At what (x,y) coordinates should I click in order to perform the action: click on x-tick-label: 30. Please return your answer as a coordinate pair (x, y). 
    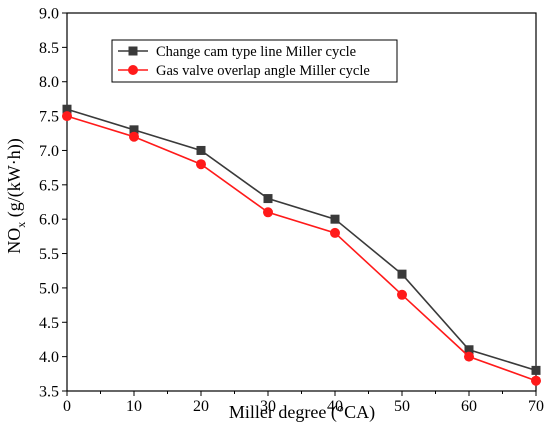
    Looking at the image, I should click on (268, 406).